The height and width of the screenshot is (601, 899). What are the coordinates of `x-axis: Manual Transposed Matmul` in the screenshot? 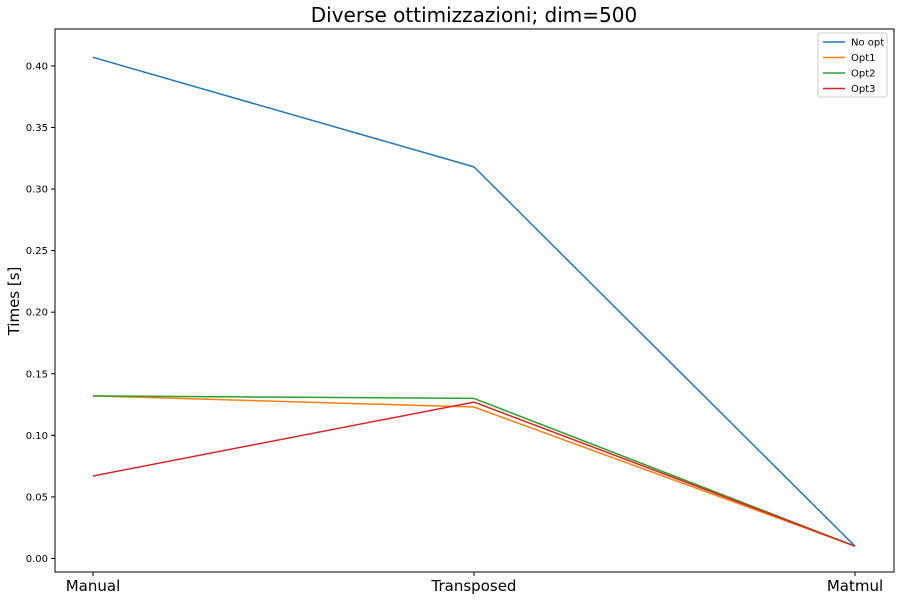 It's located at (474, 583).